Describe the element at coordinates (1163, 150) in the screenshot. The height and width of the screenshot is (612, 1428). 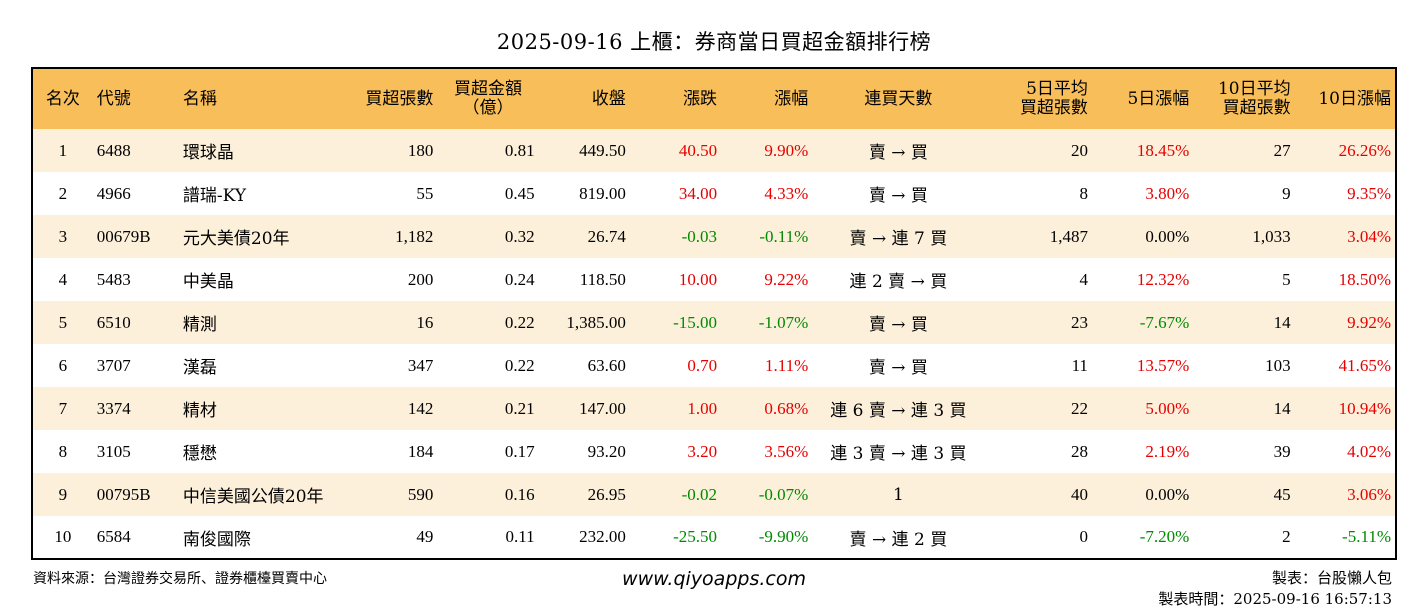
I see `cell-pct5: 18.45%` at that location.